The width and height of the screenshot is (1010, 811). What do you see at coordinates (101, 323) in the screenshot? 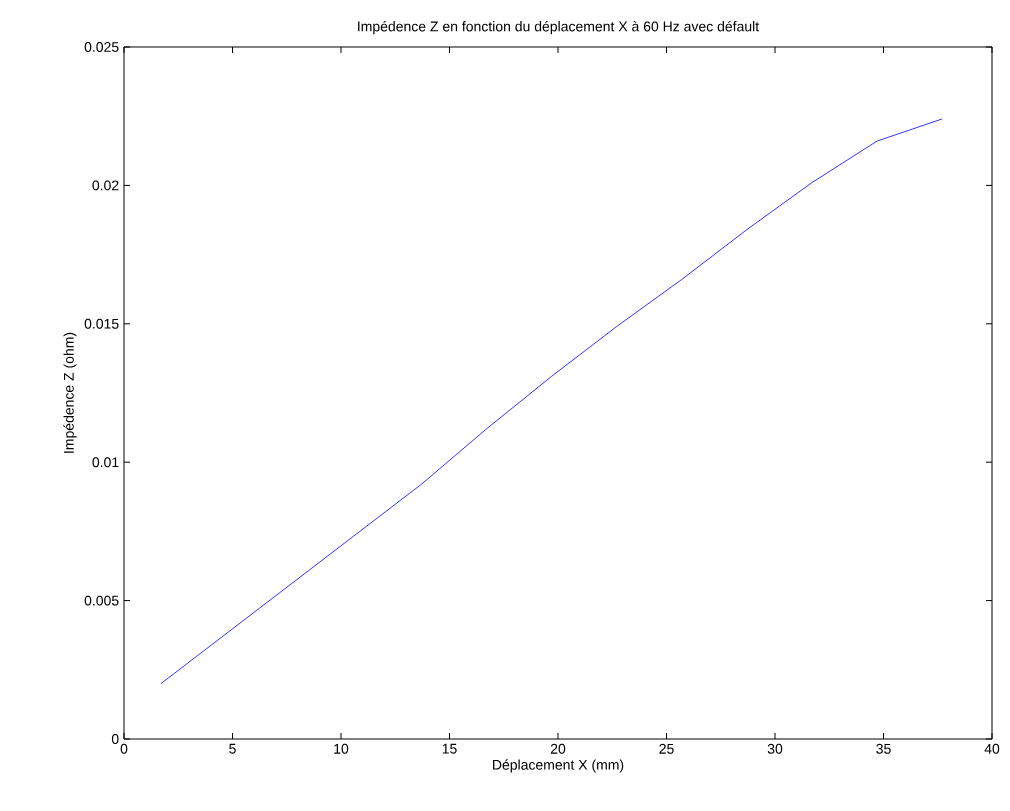
I see `y-tick-label: 0.015` at bounding box center [101, 323].